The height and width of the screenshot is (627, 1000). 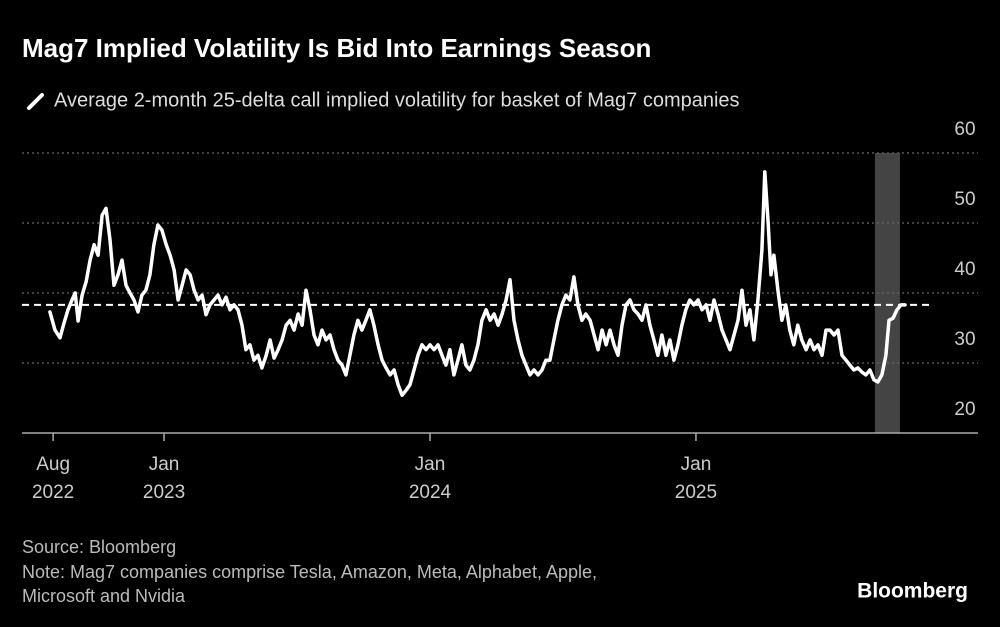 I want to click on x-tick-label: 2023, so click(x=164, y=492).